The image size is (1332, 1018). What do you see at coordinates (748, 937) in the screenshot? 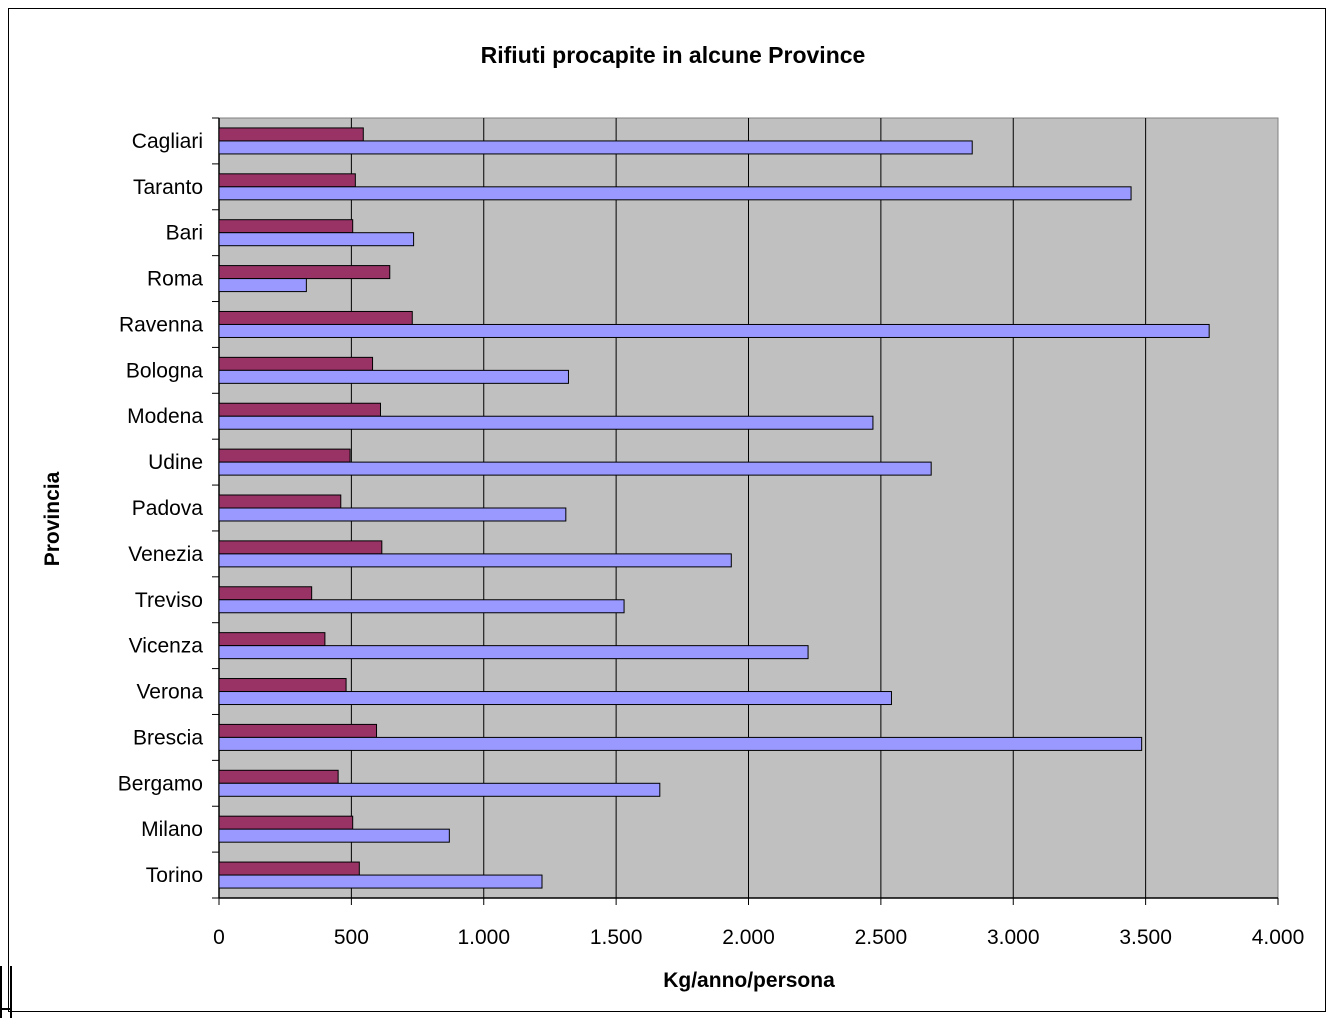
I see `x-tick-label: 2.000` at bounding box center [748, 937].